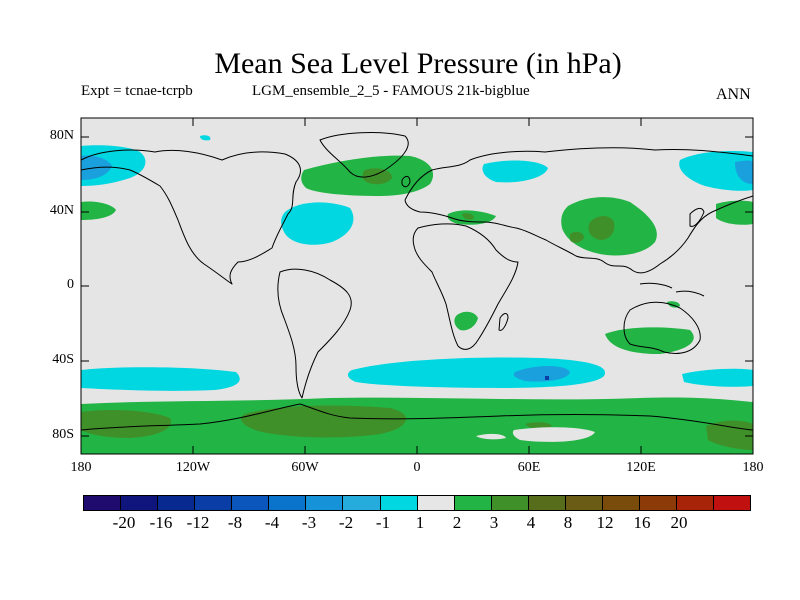  I want to click on colorbar-label: -8, so click(235, 522).